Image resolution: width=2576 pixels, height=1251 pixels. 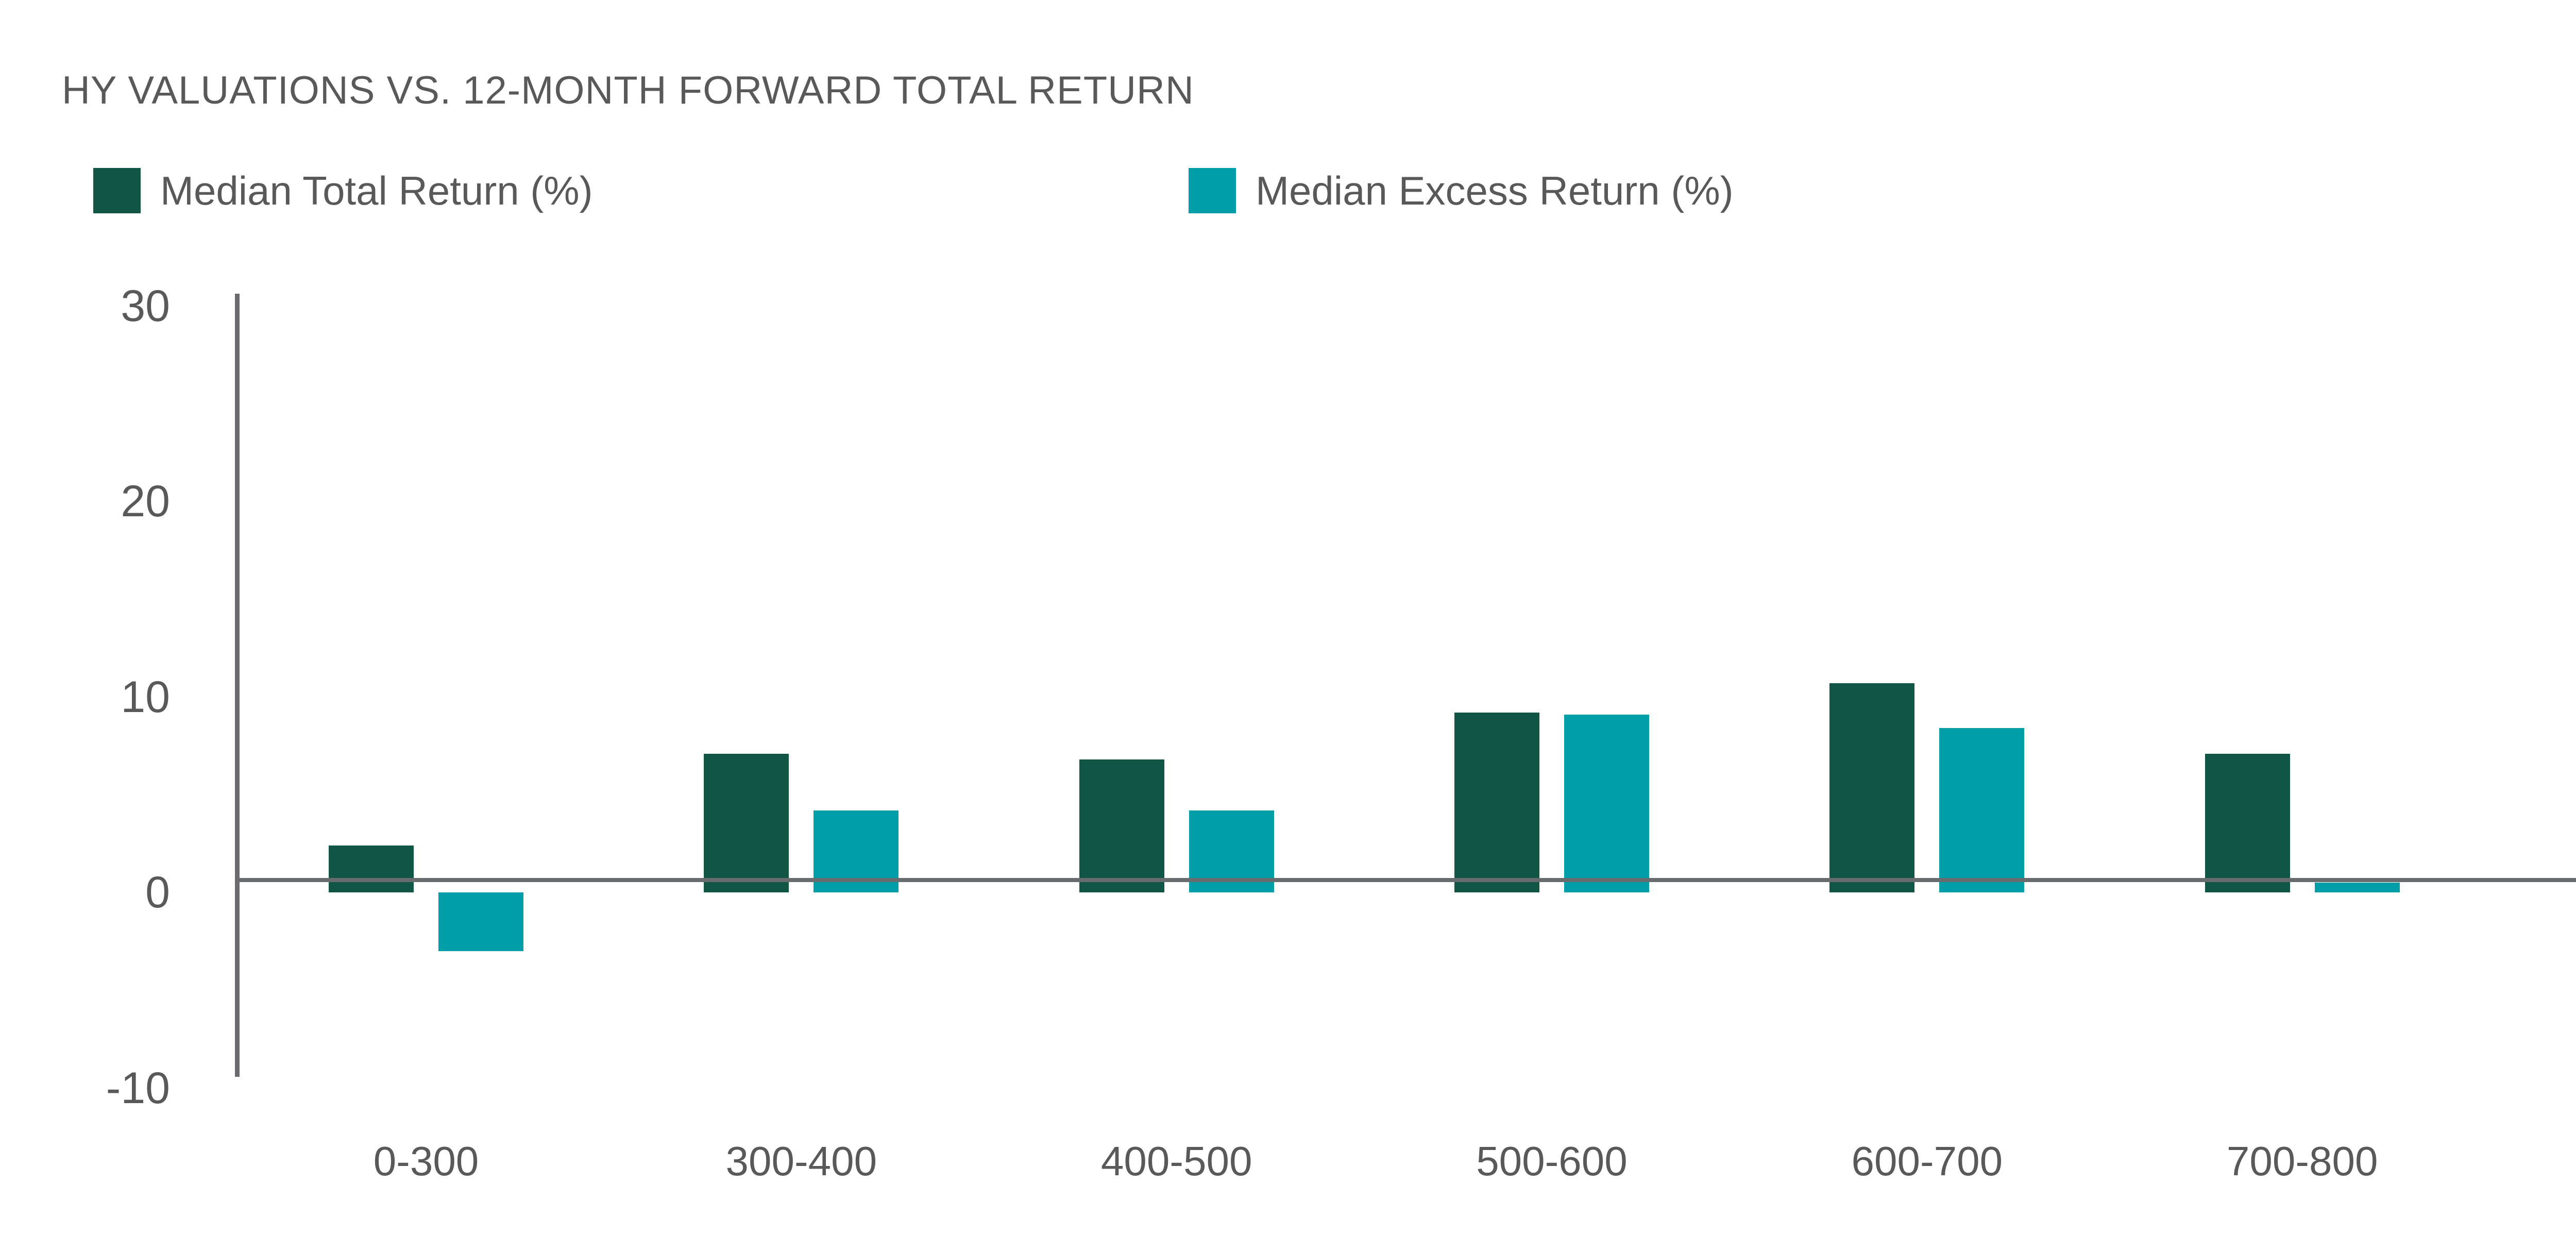 I want to click on y-tick-label-30: 30, so click(x=145, y=306).